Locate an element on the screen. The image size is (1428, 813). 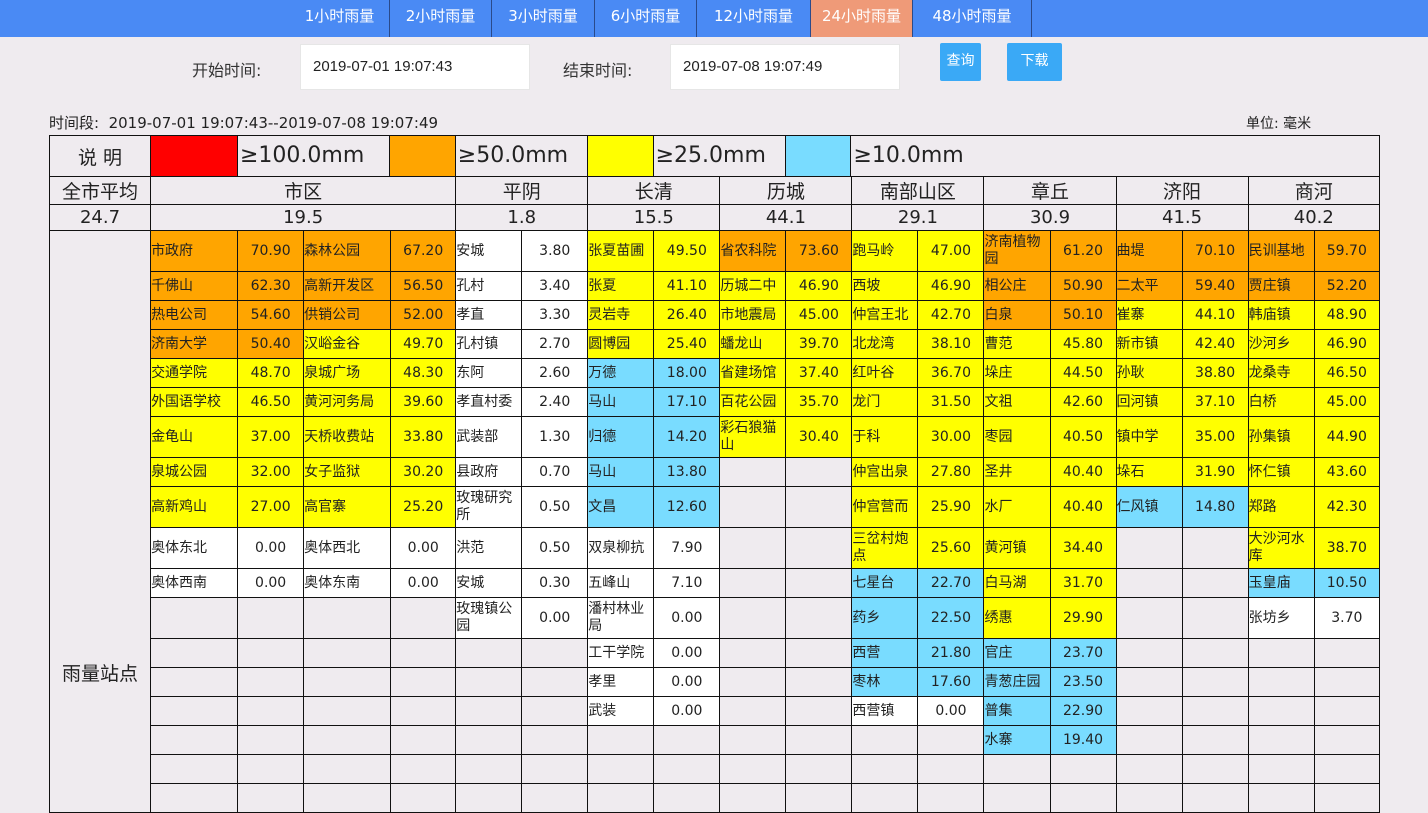
tab-2小时雨量: 2小时雨量 is located at coordinates (441, 18).